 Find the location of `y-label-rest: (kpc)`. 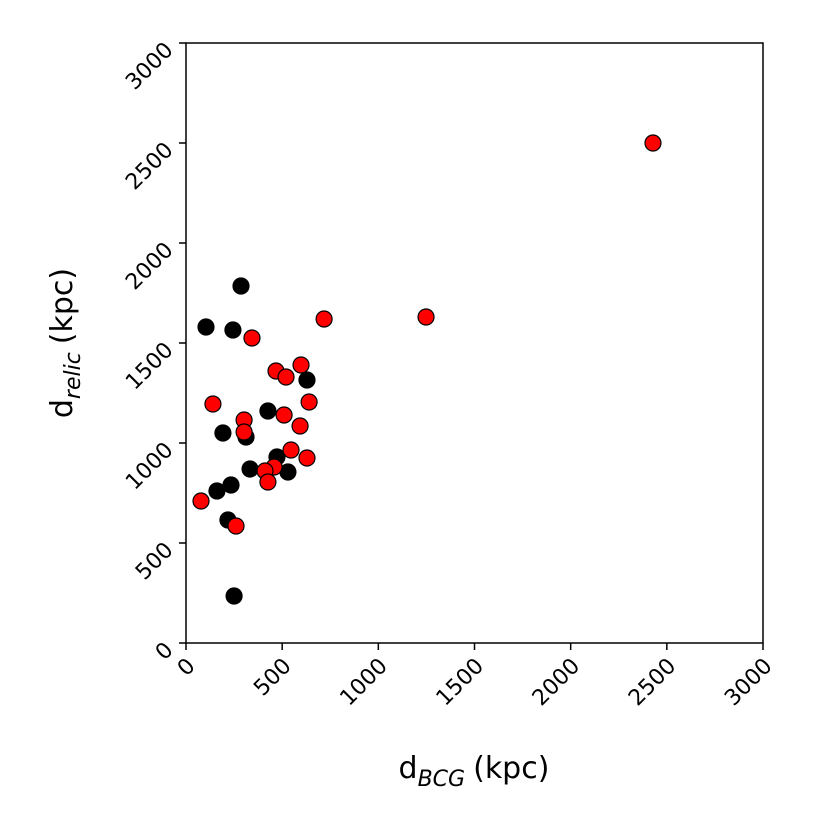

y-label-rest: (kpc) is located at coordinates (62, 306).